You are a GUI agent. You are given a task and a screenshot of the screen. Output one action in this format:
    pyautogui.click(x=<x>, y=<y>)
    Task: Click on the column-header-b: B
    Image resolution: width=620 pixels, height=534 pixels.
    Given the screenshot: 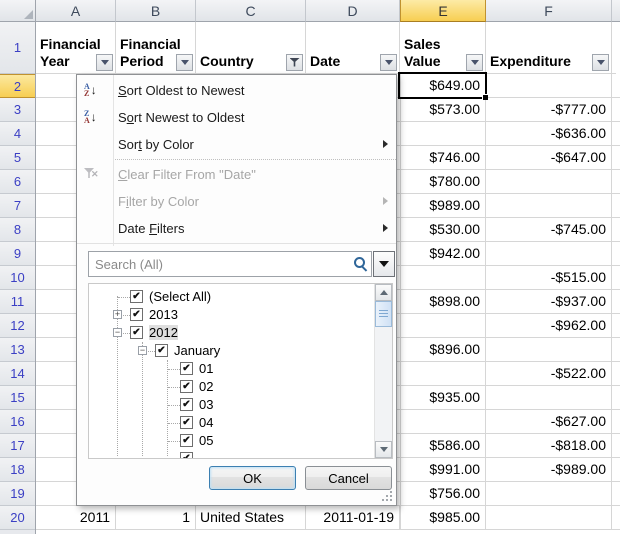 What is the action you would take?
    pyautogui.click(x=156, y=11)
    